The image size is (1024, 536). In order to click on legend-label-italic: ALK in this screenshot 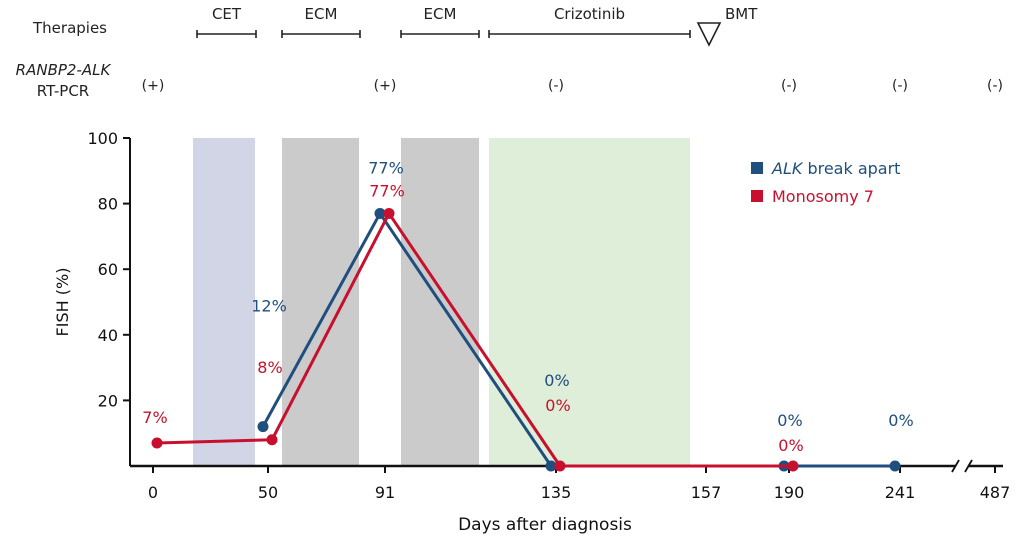, I will do `click(787, 168)`.